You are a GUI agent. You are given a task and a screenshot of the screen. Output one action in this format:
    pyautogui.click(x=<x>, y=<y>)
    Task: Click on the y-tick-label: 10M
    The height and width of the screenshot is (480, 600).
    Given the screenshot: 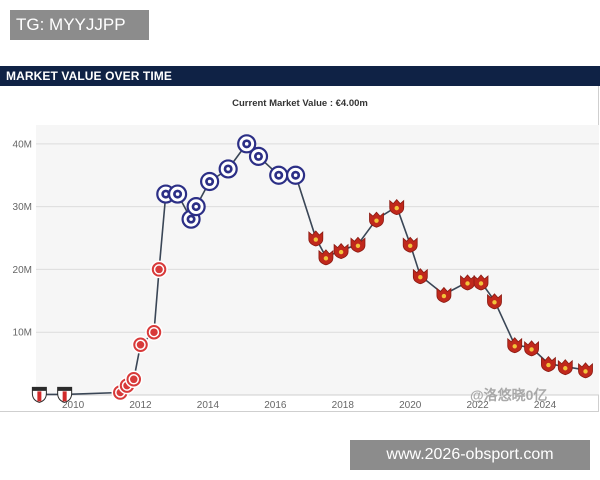 What is the action you would take?
    pyautogui.click(x=22, y=333)
    